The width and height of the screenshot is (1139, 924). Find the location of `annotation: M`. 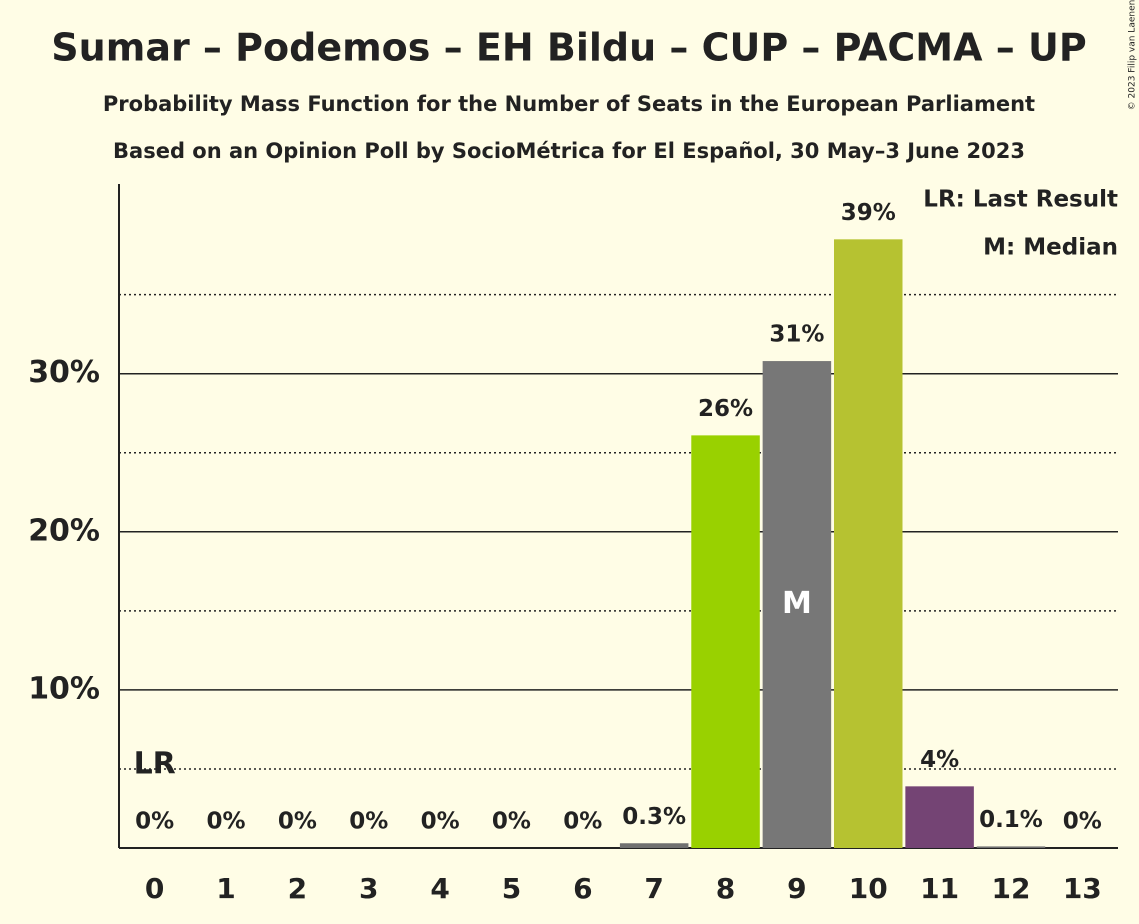

annotation: M is located at coordinates (797, 603).